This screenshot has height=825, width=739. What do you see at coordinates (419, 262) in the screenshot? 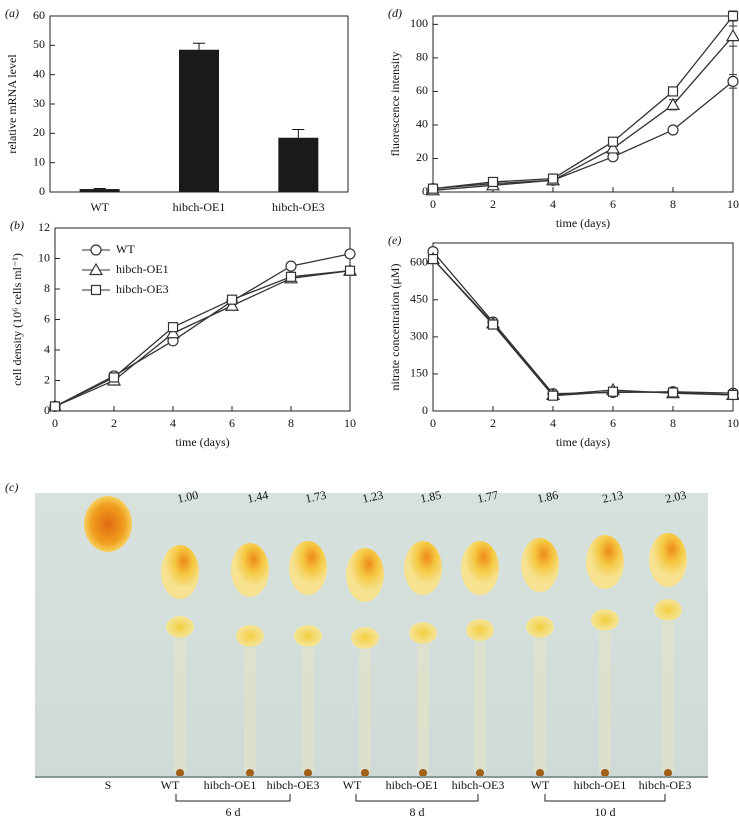
I see `y-tick-label: 600` at bounding box center [419, 262].